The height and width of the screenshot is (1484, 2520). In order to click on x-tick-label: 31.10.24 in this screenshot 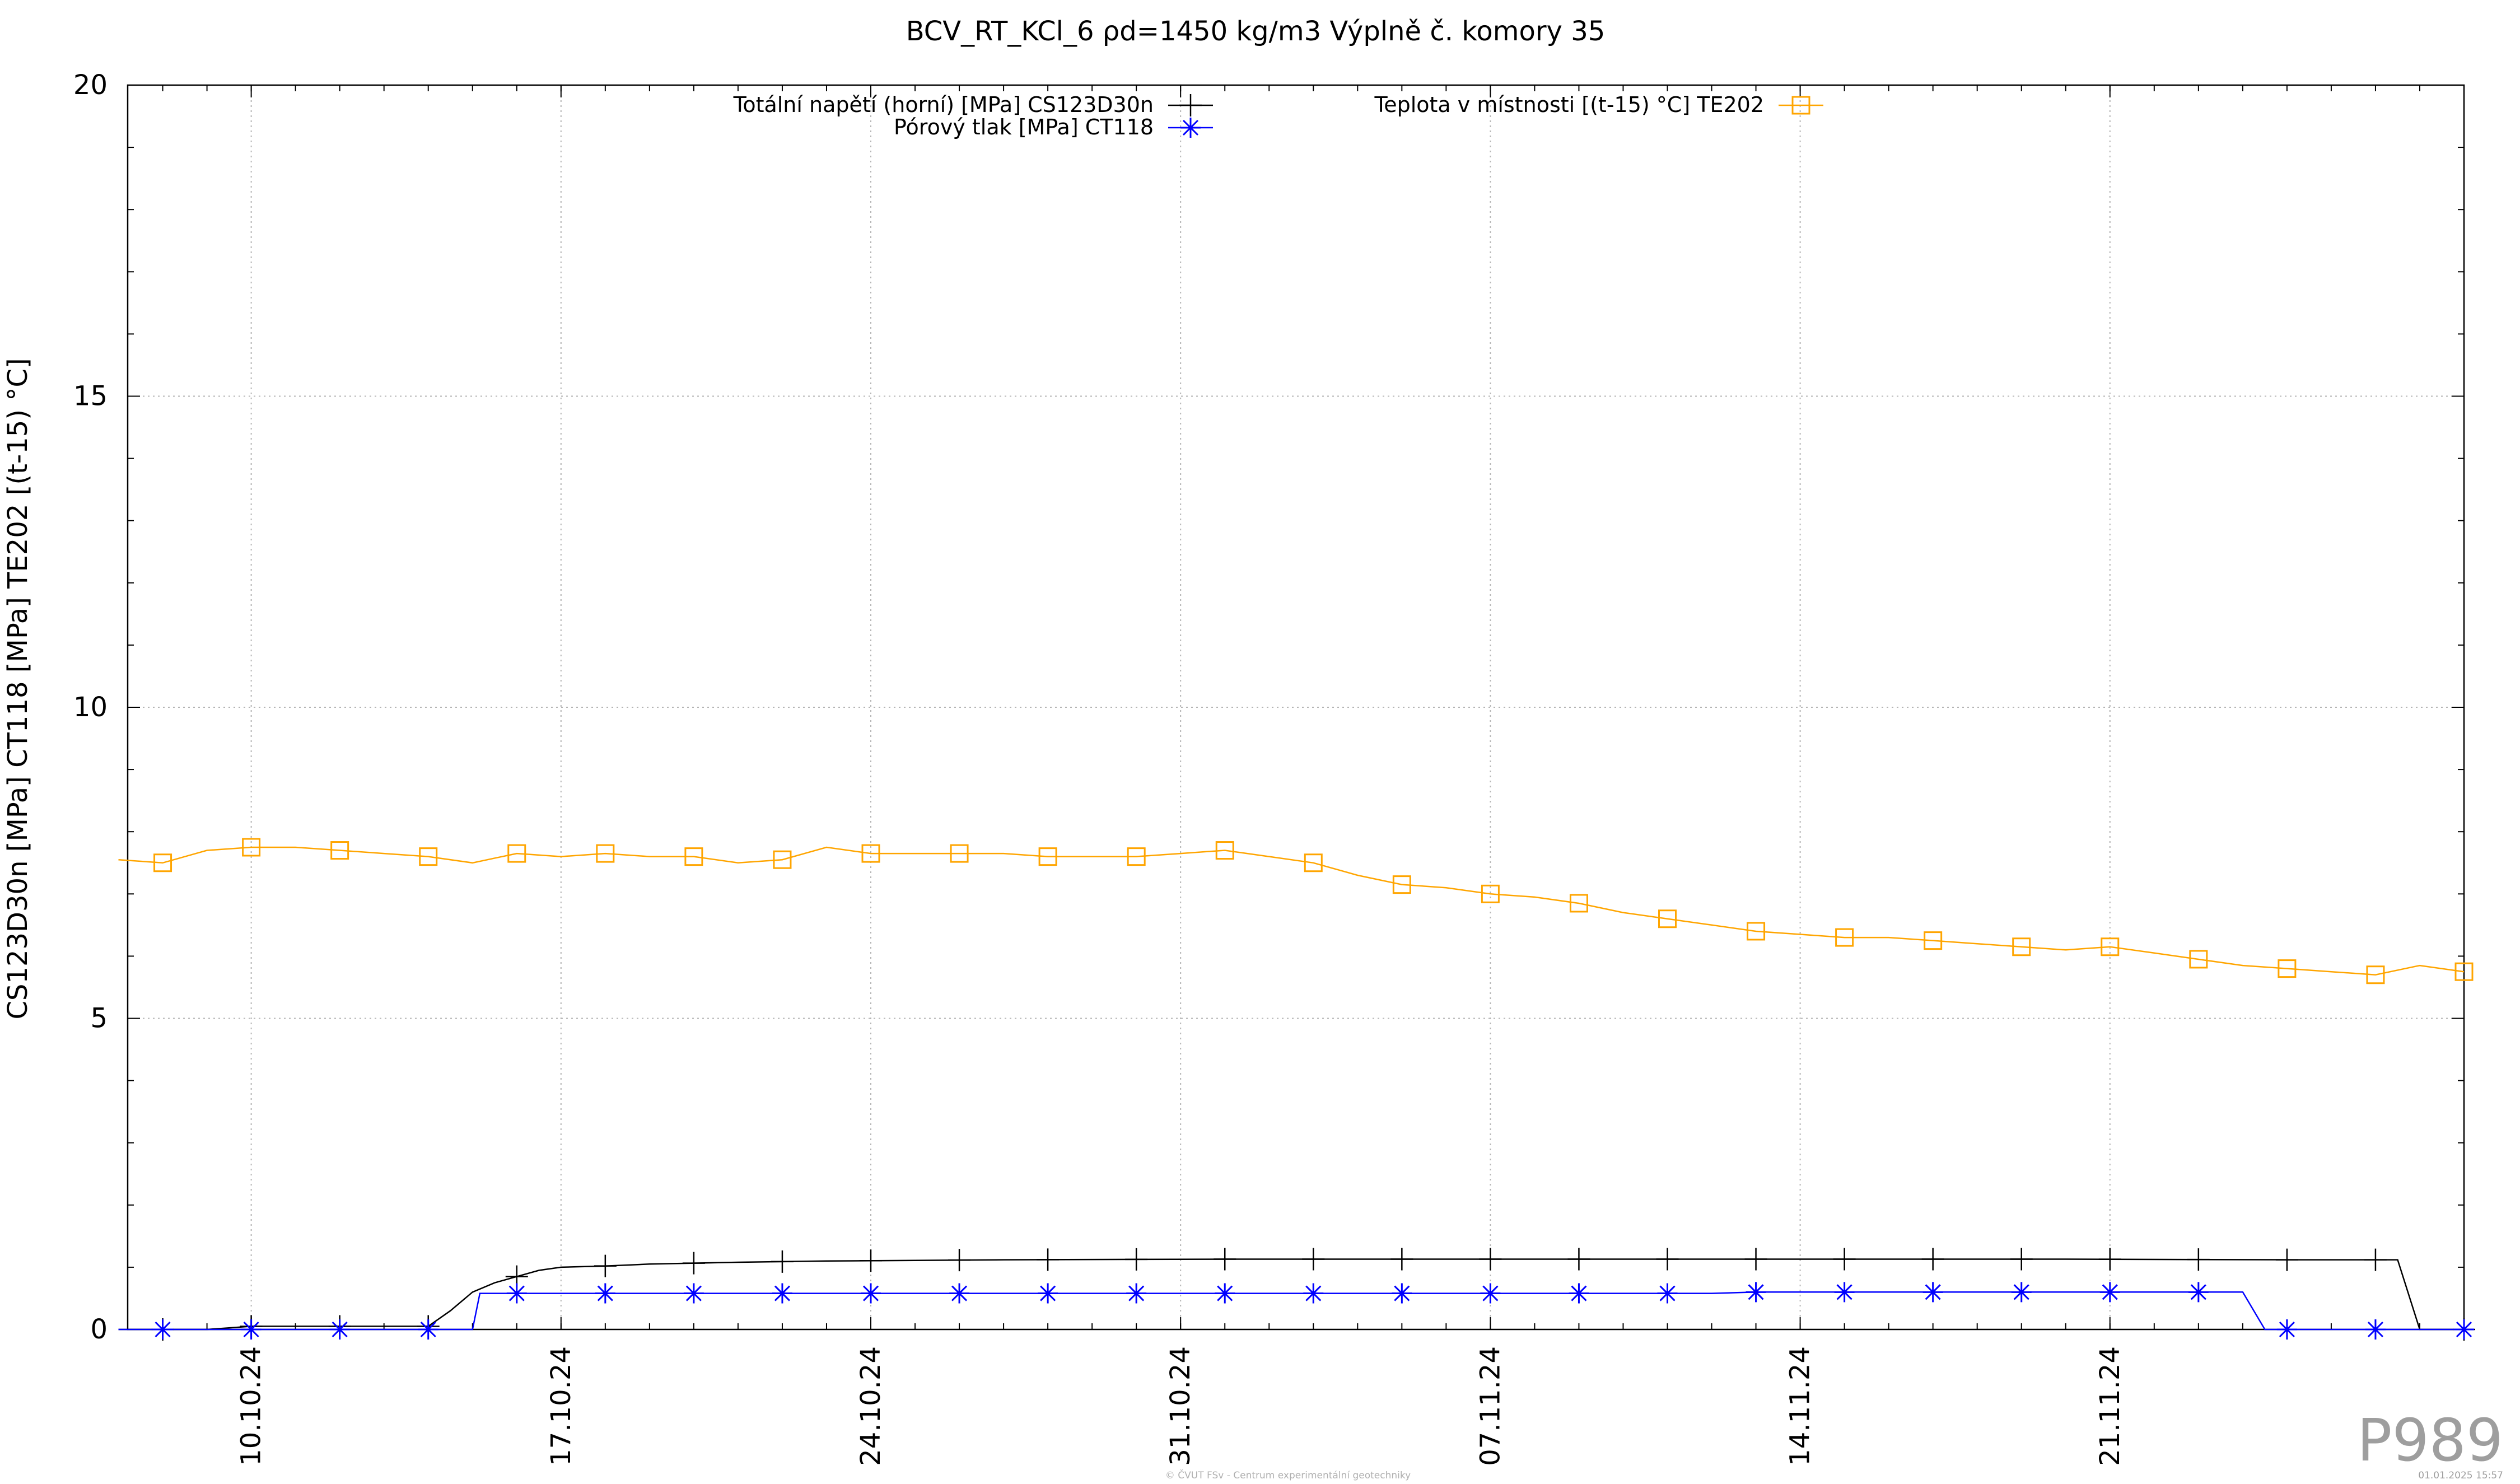, I will do `click(1180, 1406)`.